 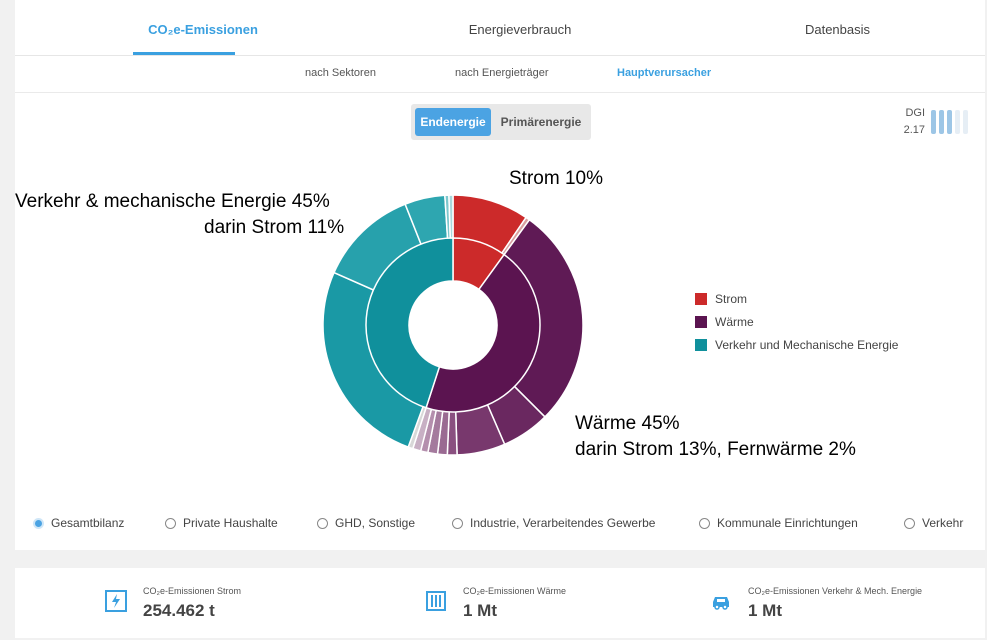 I want to click on tab-co2-emissionen: CO₂e-Emissionen, so click(x=203, y=29).